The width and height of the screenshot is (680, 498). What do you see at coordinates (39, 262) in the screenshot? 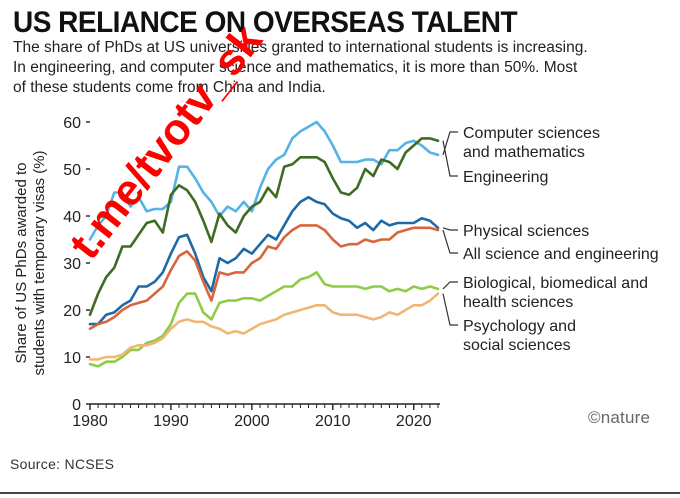
I see `y-axis-label-line-2: students with temporary visas (%)` at bounding box center [39, 262].